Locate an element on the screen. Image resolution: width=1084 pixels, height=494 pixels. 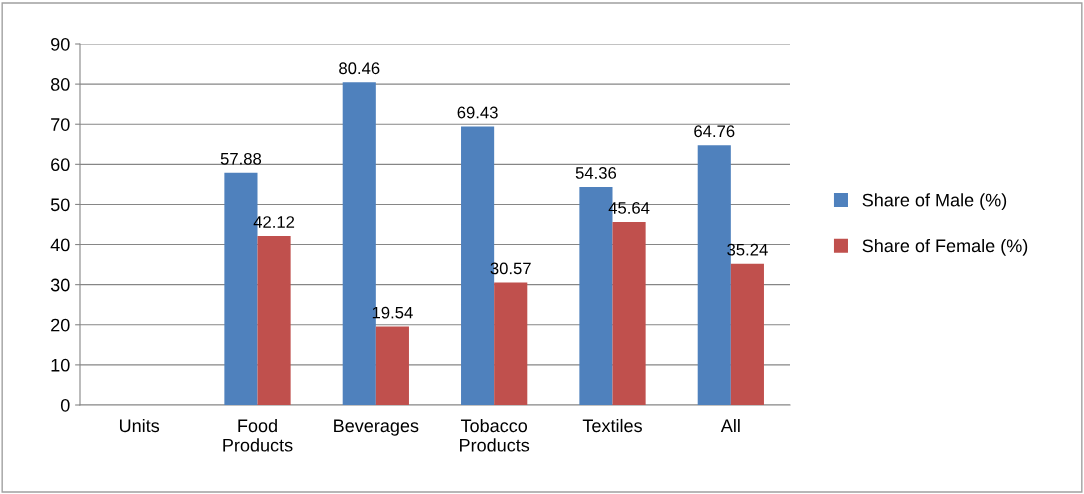
y-tick-label: 0 is located at coordinates (65, 405).